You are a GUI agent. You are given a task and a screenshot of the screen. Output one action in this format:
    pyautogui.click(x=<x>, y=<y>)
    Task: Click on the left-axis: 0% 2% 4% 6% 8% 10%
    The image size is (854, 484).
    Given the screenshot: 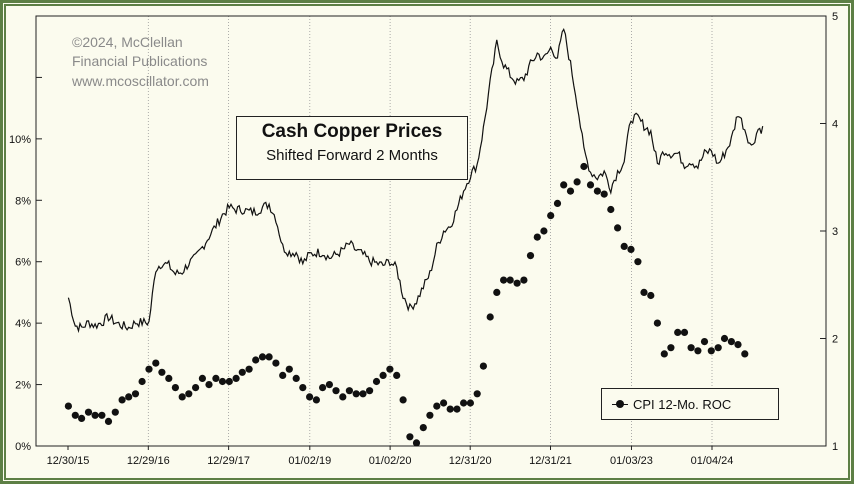 What is the action you would take?
    pyautogui.click(x=25, y=264)
    